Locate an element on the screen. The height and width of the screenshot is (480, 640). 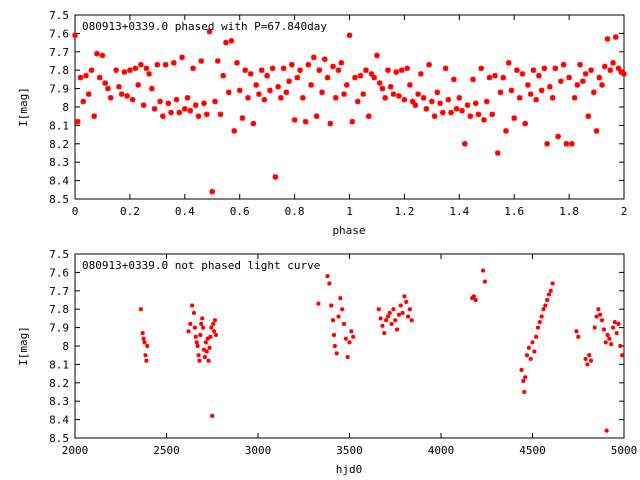
y-tick-label: 7.5 is located at coordinates (59, 15).